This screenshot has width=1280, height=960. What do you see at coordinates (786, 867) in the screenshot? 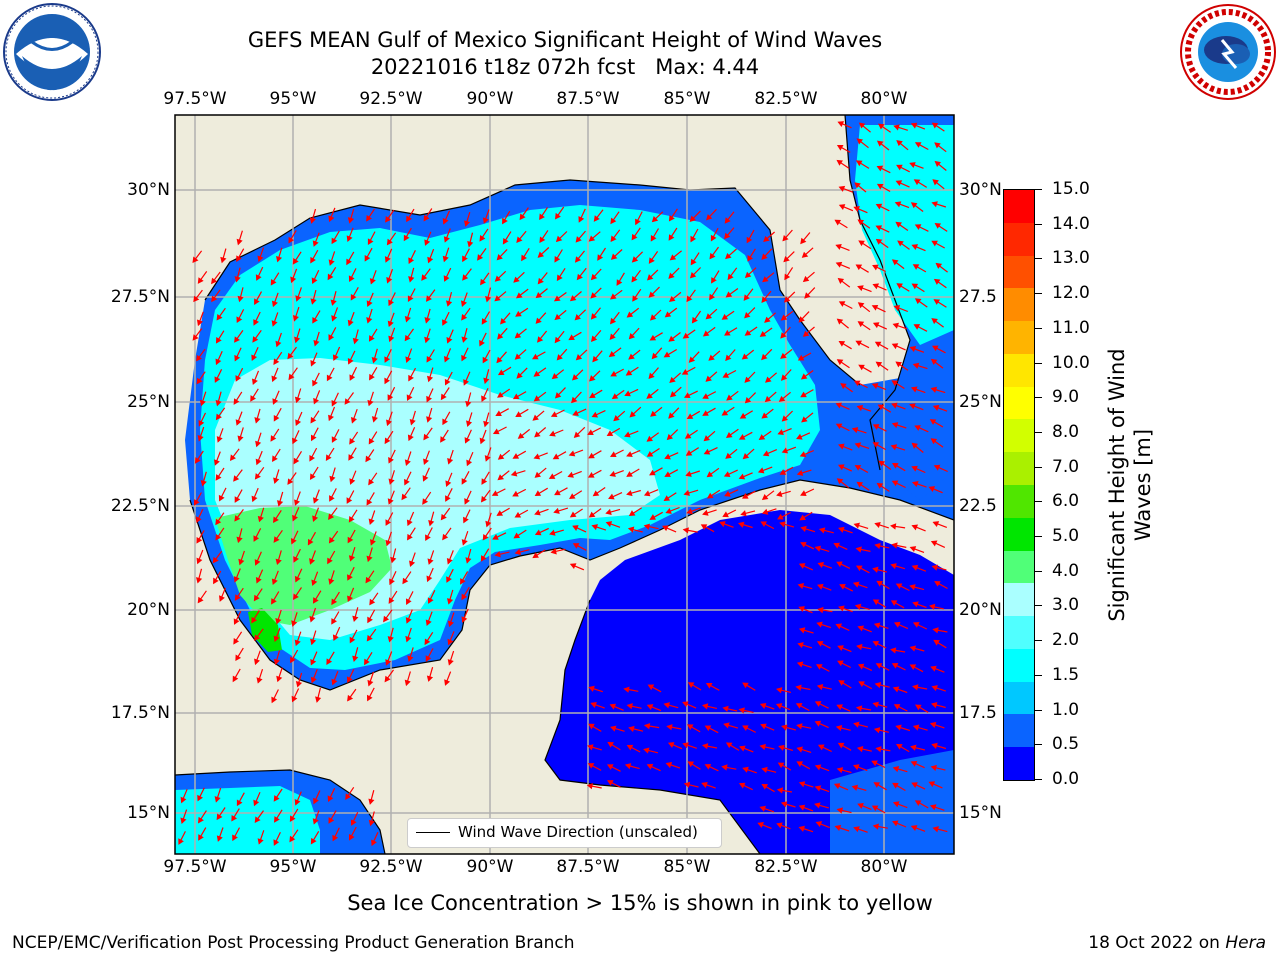
I see `lon-bottom-label: 82.5°W` at bounding box center [786, 867].